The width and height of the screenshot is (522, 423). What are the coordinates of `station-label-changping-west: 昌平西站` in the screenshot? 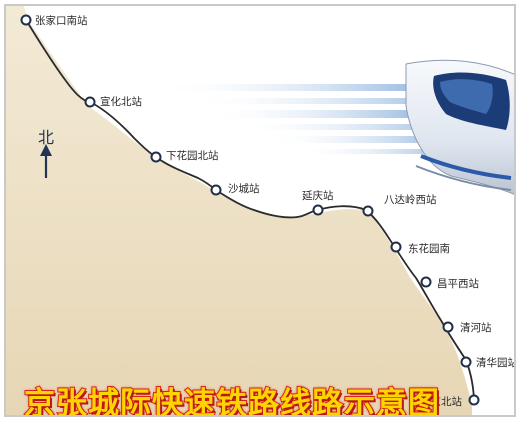 It's located at (458, 284).